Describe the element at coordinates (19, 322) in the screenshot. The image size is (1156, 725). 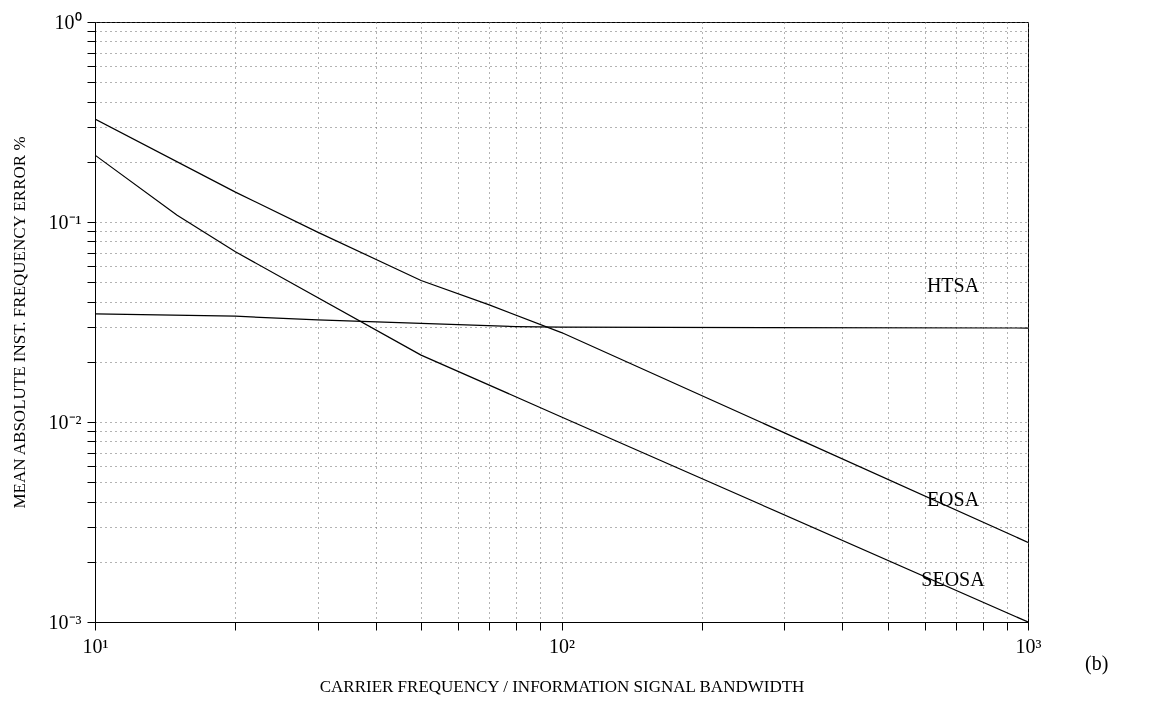
I see `y-axis-title: MEAN ABSOLUTE INST. FREQUENCY ERROR %` at that location.